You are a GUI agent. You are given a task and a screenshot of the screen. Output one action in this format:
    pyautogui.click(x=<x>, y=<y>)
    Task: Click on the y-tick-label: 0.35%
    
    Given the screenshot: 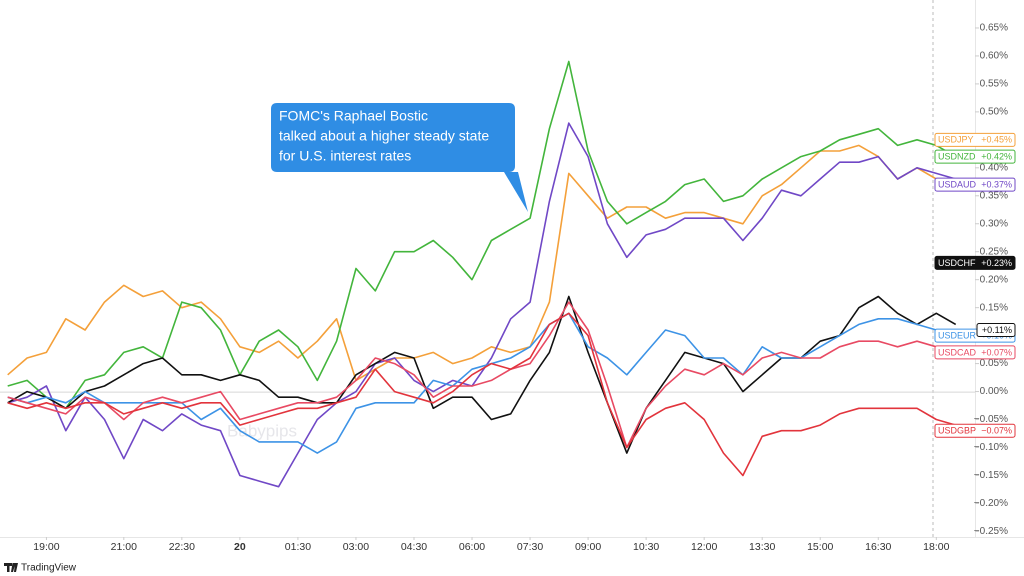 What is the action you would take?
    pyautogui.click(x=994, y=195)
    